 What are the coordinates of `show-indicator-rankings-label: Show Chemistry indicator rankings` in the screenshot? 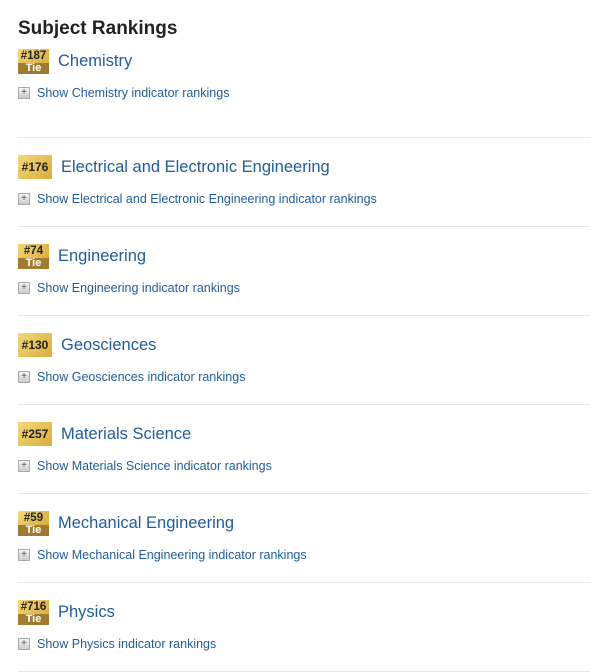 It's located at (133, 93).